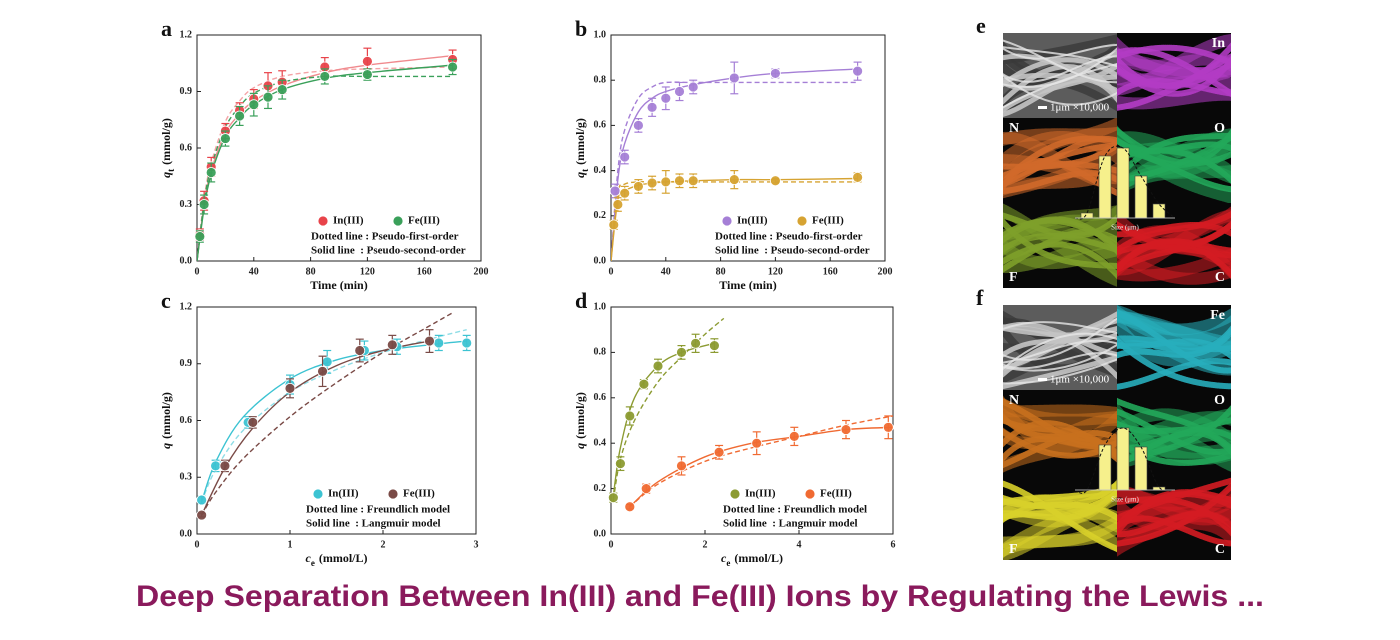  Describe the element at coordinates (1219, 128) in the screenshot. I see `element-label: O` at that location.